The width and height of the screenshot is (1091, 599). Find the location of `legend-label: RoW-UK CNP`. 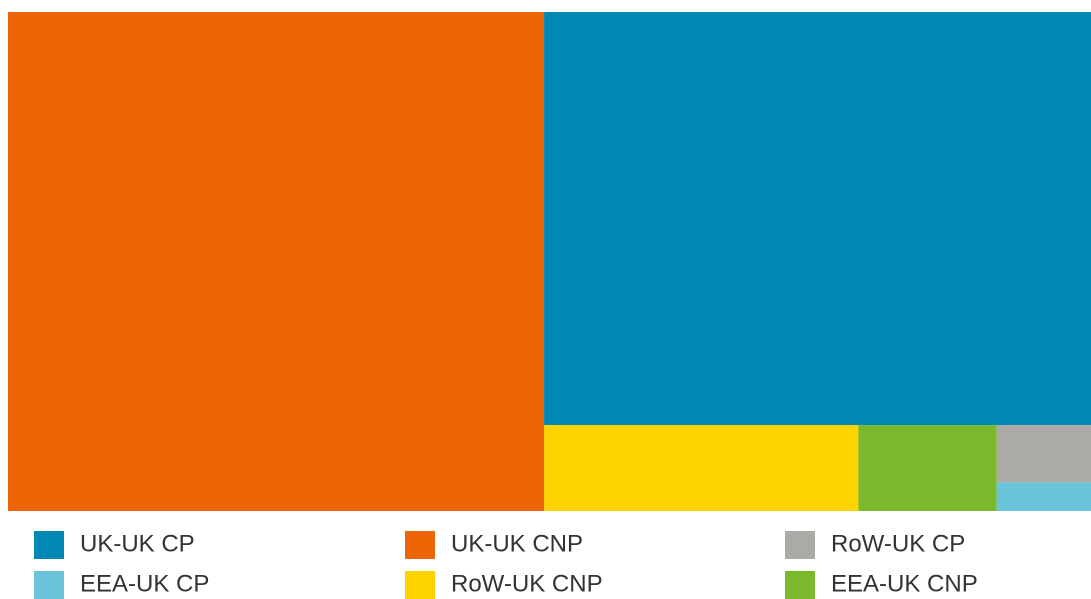

legend-label: RoW-UK CNP is located at coordinates (527, 583).